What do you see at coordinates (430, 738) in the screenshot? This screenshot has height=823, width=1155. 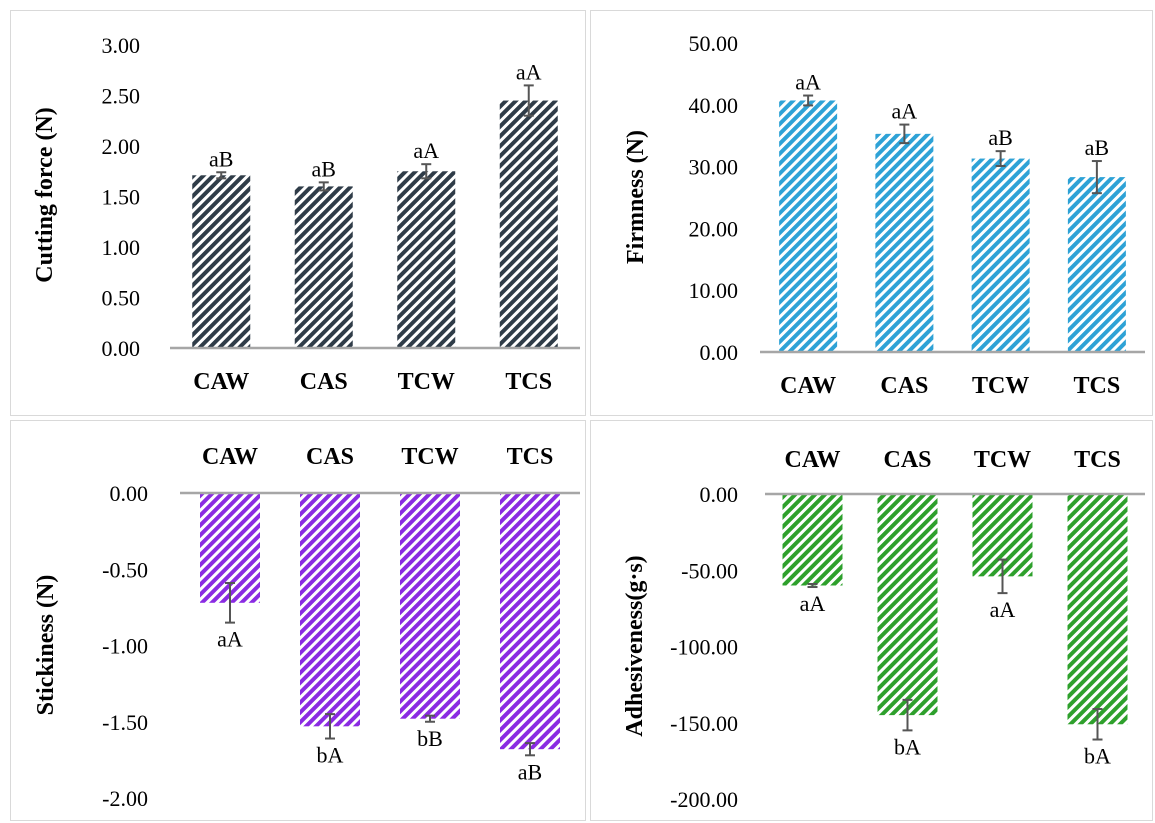 I see `data-label: bB` at bounding box center [430, 738].